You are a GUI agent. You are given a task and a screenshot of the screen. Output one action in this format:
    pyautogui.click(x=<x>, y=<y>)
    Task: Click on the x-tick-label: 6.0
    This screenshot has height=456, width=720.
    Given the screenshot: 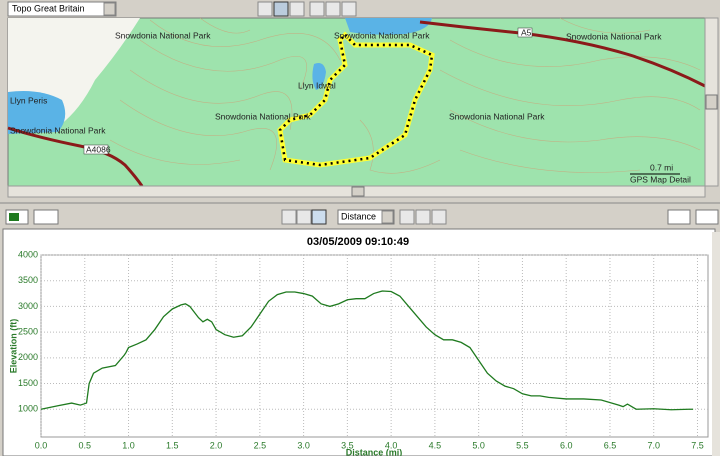 What is the action you would take?
    pyautogui.click(x=566, y=445)
    